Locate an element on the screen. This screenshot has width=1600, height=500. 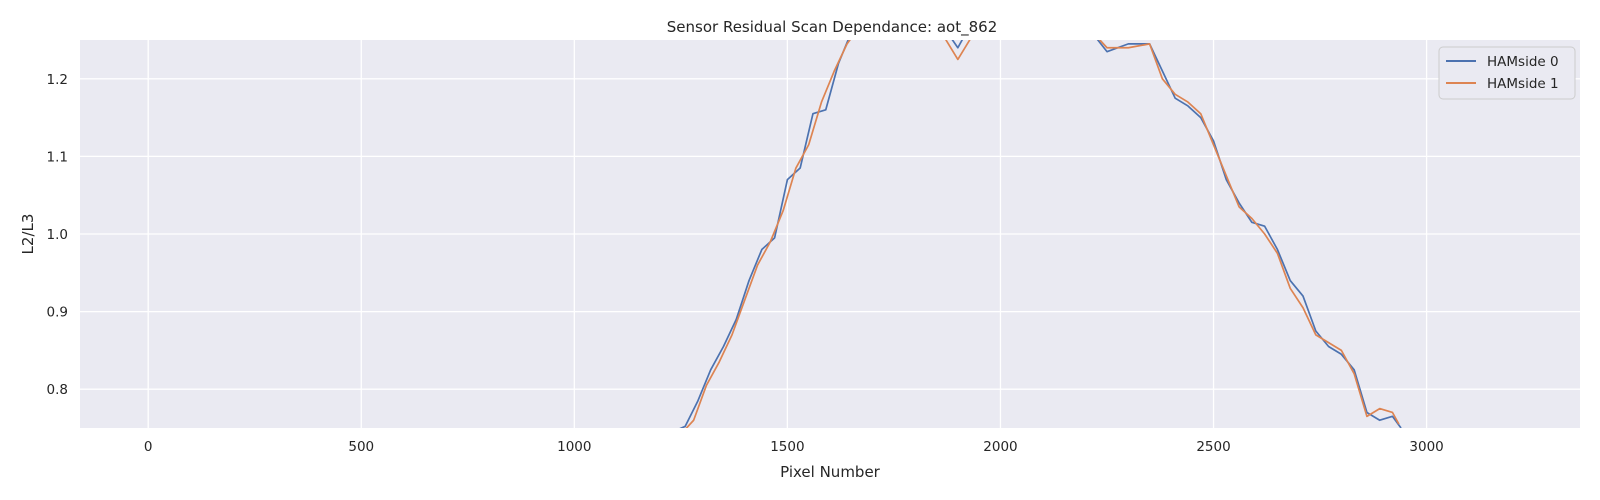
y-axis-label: L2/L3 is located at coordinates (28, 234).